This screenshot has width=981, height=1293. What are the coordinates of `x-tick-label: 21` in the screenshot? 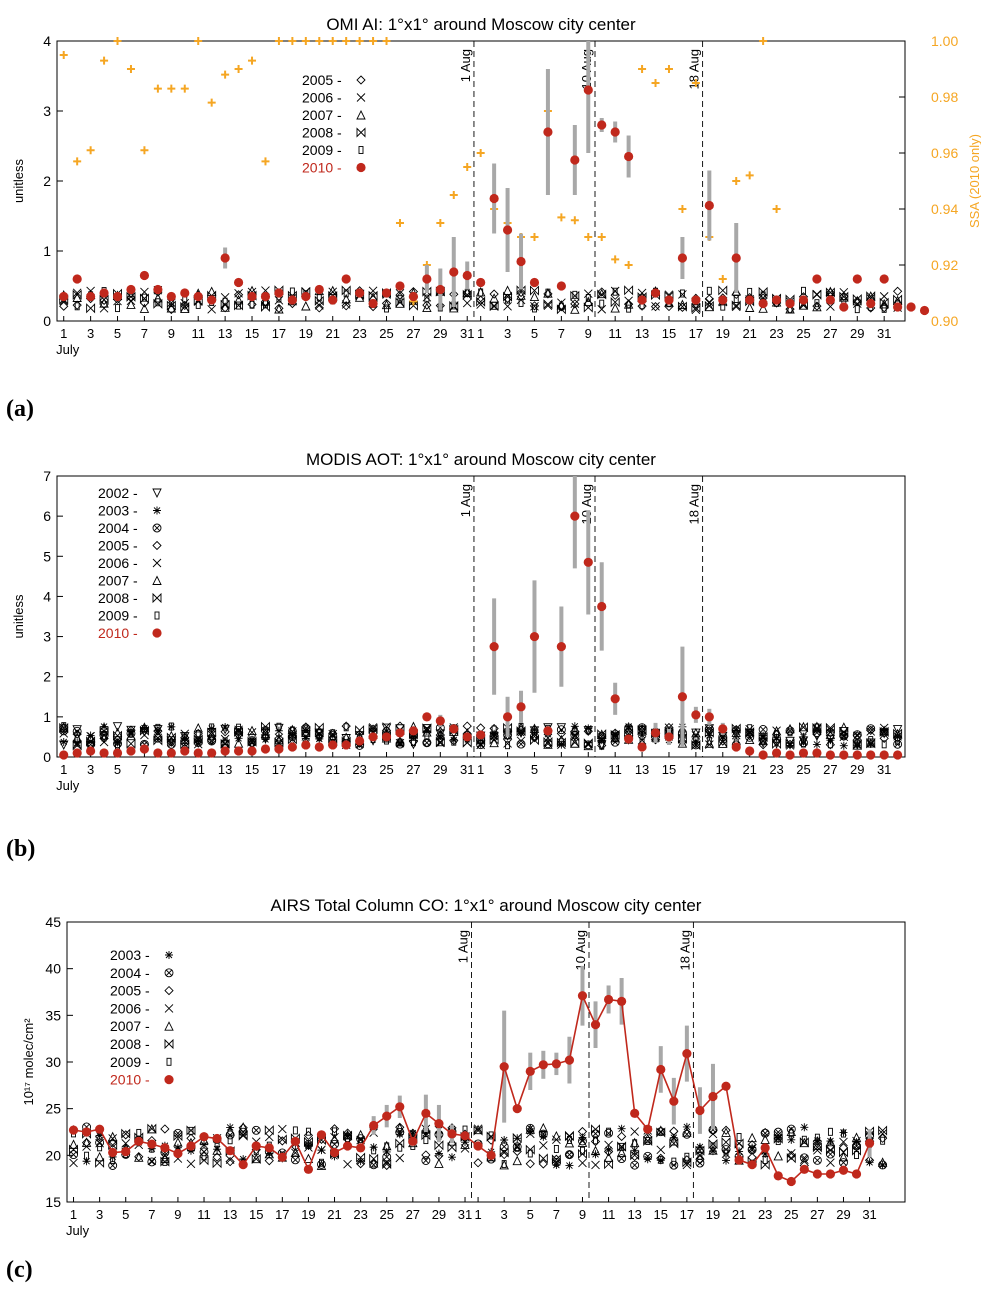 It's located at (332, 769).